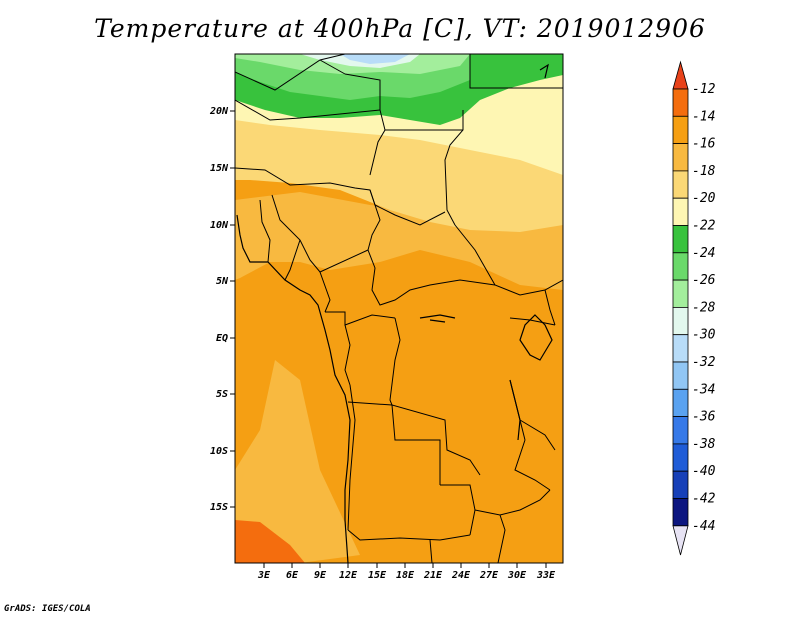 This screenshot has width=800, height=618. I want to click on x-tick-label: 6E, so click(292, 575).